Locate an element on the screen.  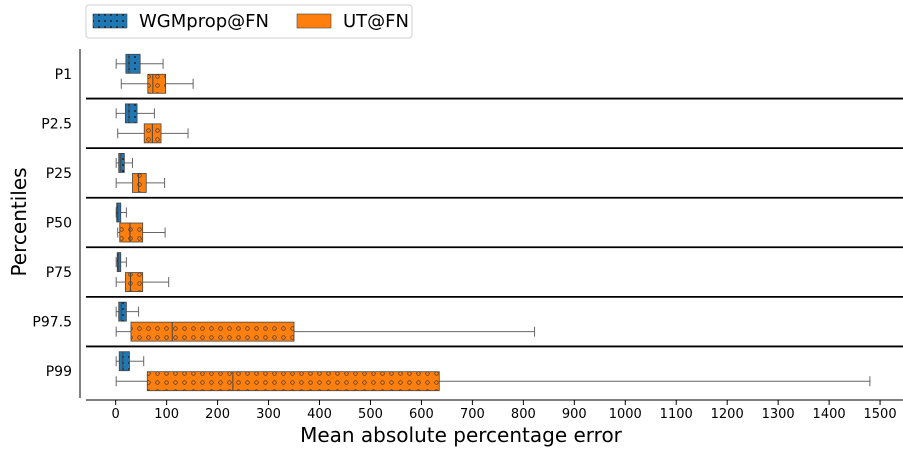
box-UT@FN-P99 is located at coordinates (493, 381).